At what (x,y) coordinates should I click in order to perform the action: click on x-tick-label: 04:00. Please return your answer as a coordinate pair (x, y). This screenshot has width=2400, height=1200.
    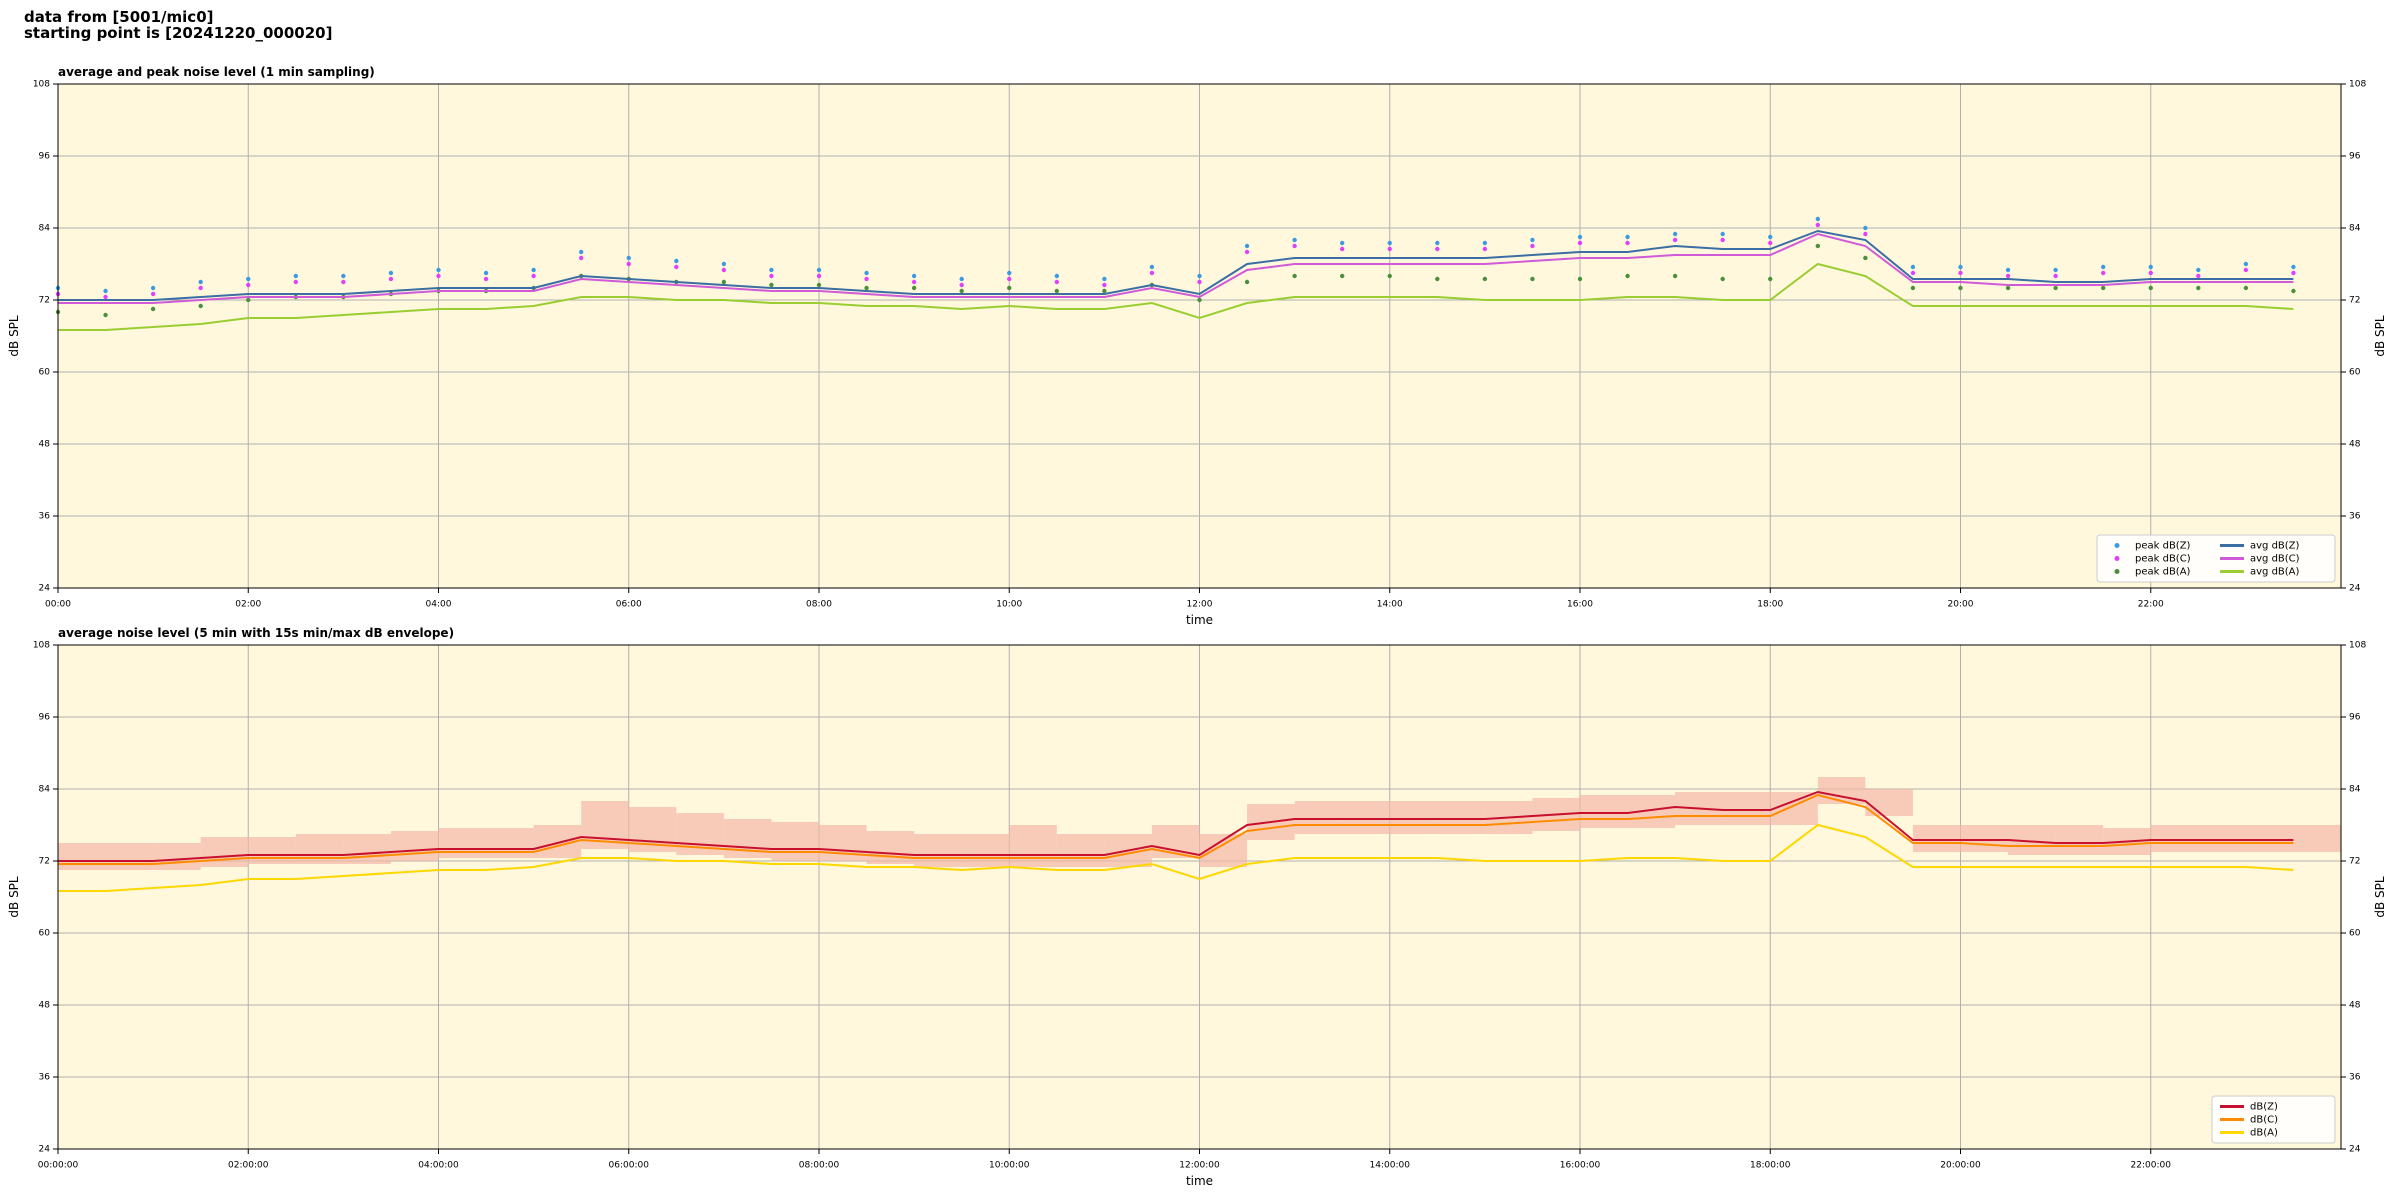
    Looking at the image, I should click on (439, 605).